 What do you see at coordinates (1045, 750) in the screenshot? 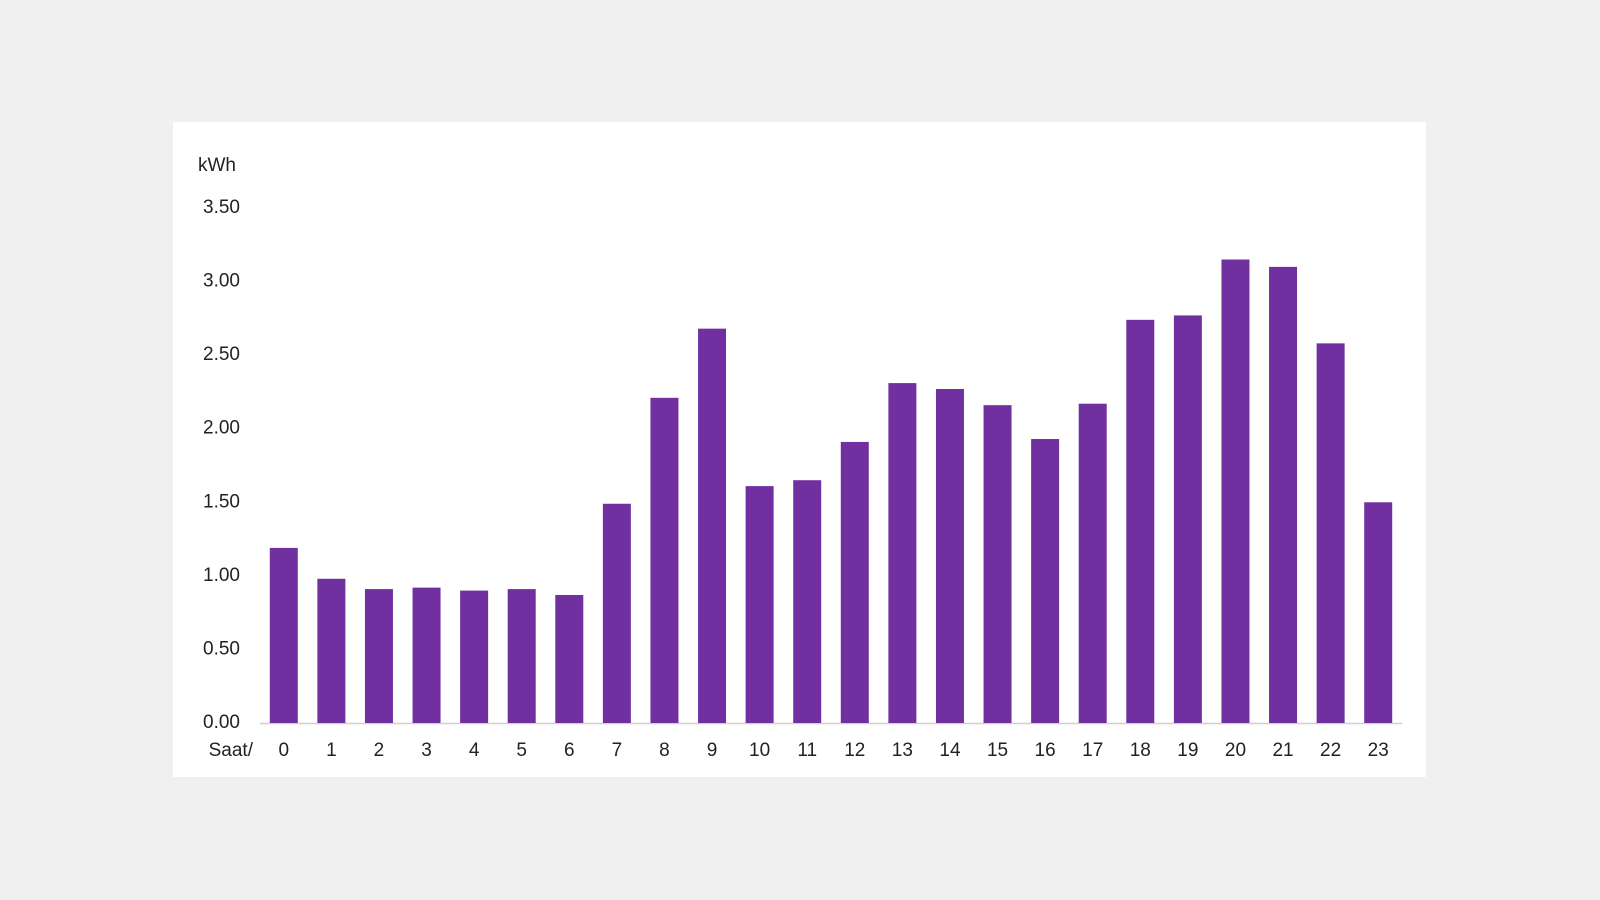
I see `x-tick-label: 16` at bounding box center [1045, 750].